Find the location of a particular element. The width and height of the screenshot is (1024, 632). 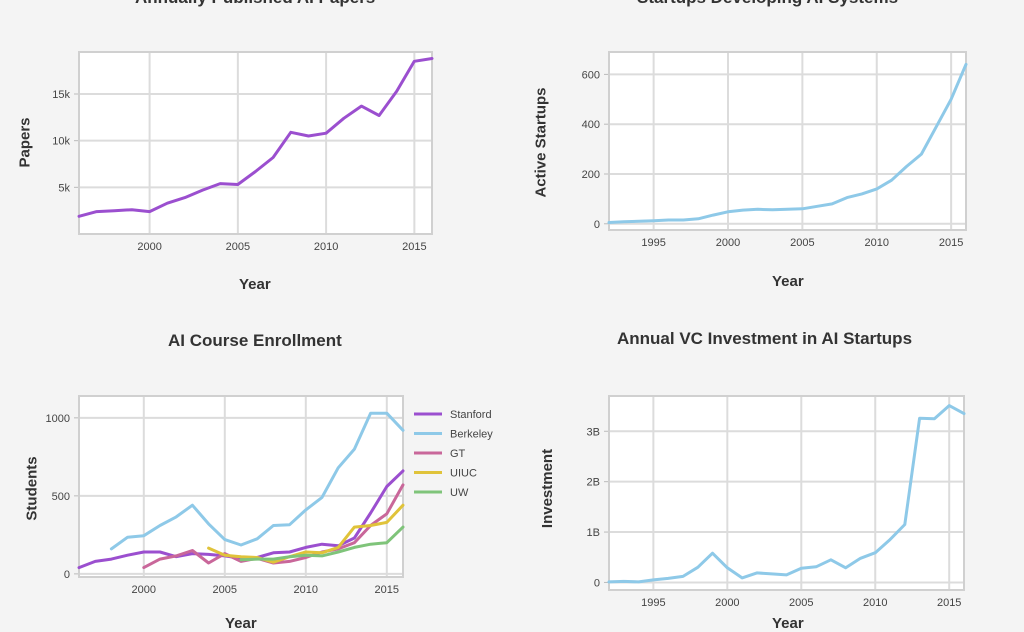

papers-x-tick-label: 2000 is located at coordinates (149, 247).